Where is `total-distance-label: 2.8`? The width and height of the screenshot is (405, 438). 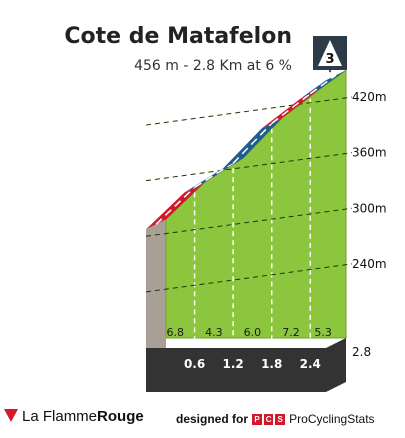
total-distance-label: 2.8 is located at coordinates (361, 352).